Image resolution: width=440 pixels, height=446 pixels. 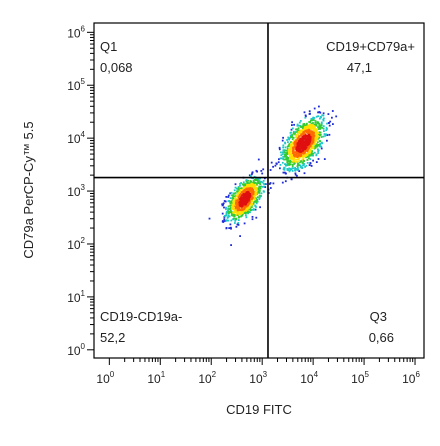 What do you see at coordinates (105, 378) in the screenshot?
I see `x-tick-label: 100` at bounding box center [105, 378].